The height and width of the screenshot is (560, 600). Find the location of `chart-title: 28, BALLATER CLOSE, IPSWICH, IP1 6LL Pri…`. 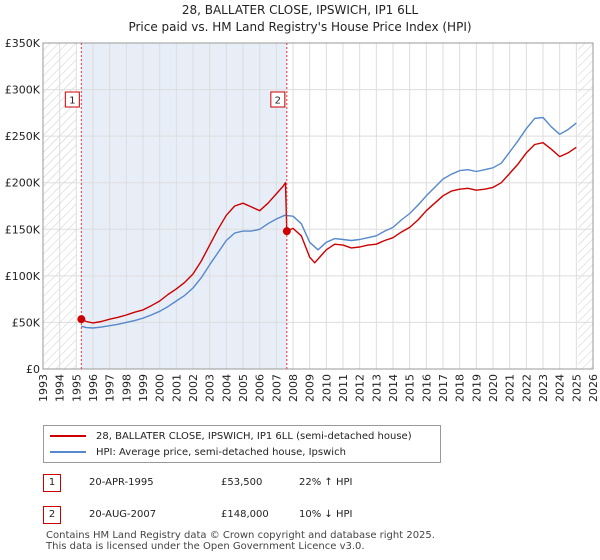

chart-title: 28, BALLATER CLOSE, IPSWICH, IP1 6LL Pri… is located at coordinates (300, 19).